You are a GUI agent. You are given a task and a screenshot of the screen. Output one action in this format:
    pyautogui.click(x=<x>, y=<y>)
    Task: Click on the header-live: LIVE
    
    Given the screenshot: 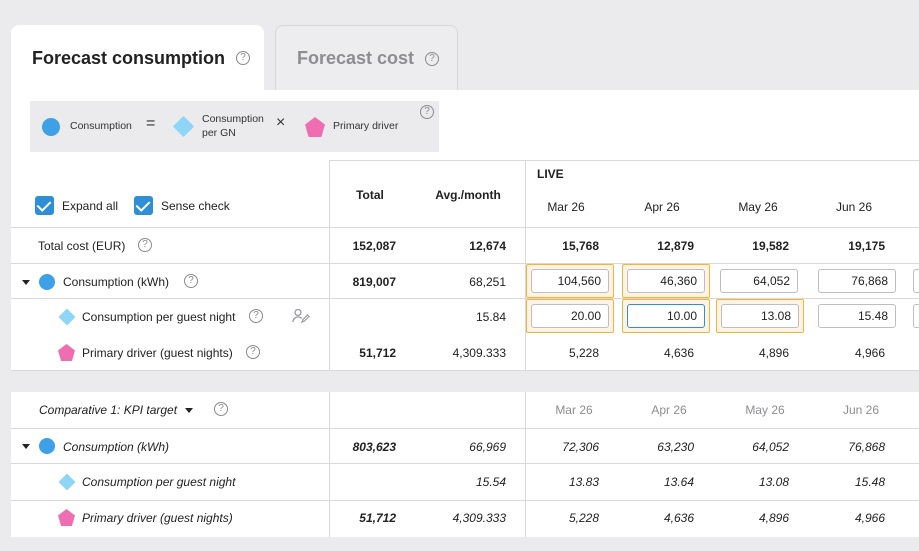 What is the action you would take?
    pyautogui.click(x=550, y=174)
    